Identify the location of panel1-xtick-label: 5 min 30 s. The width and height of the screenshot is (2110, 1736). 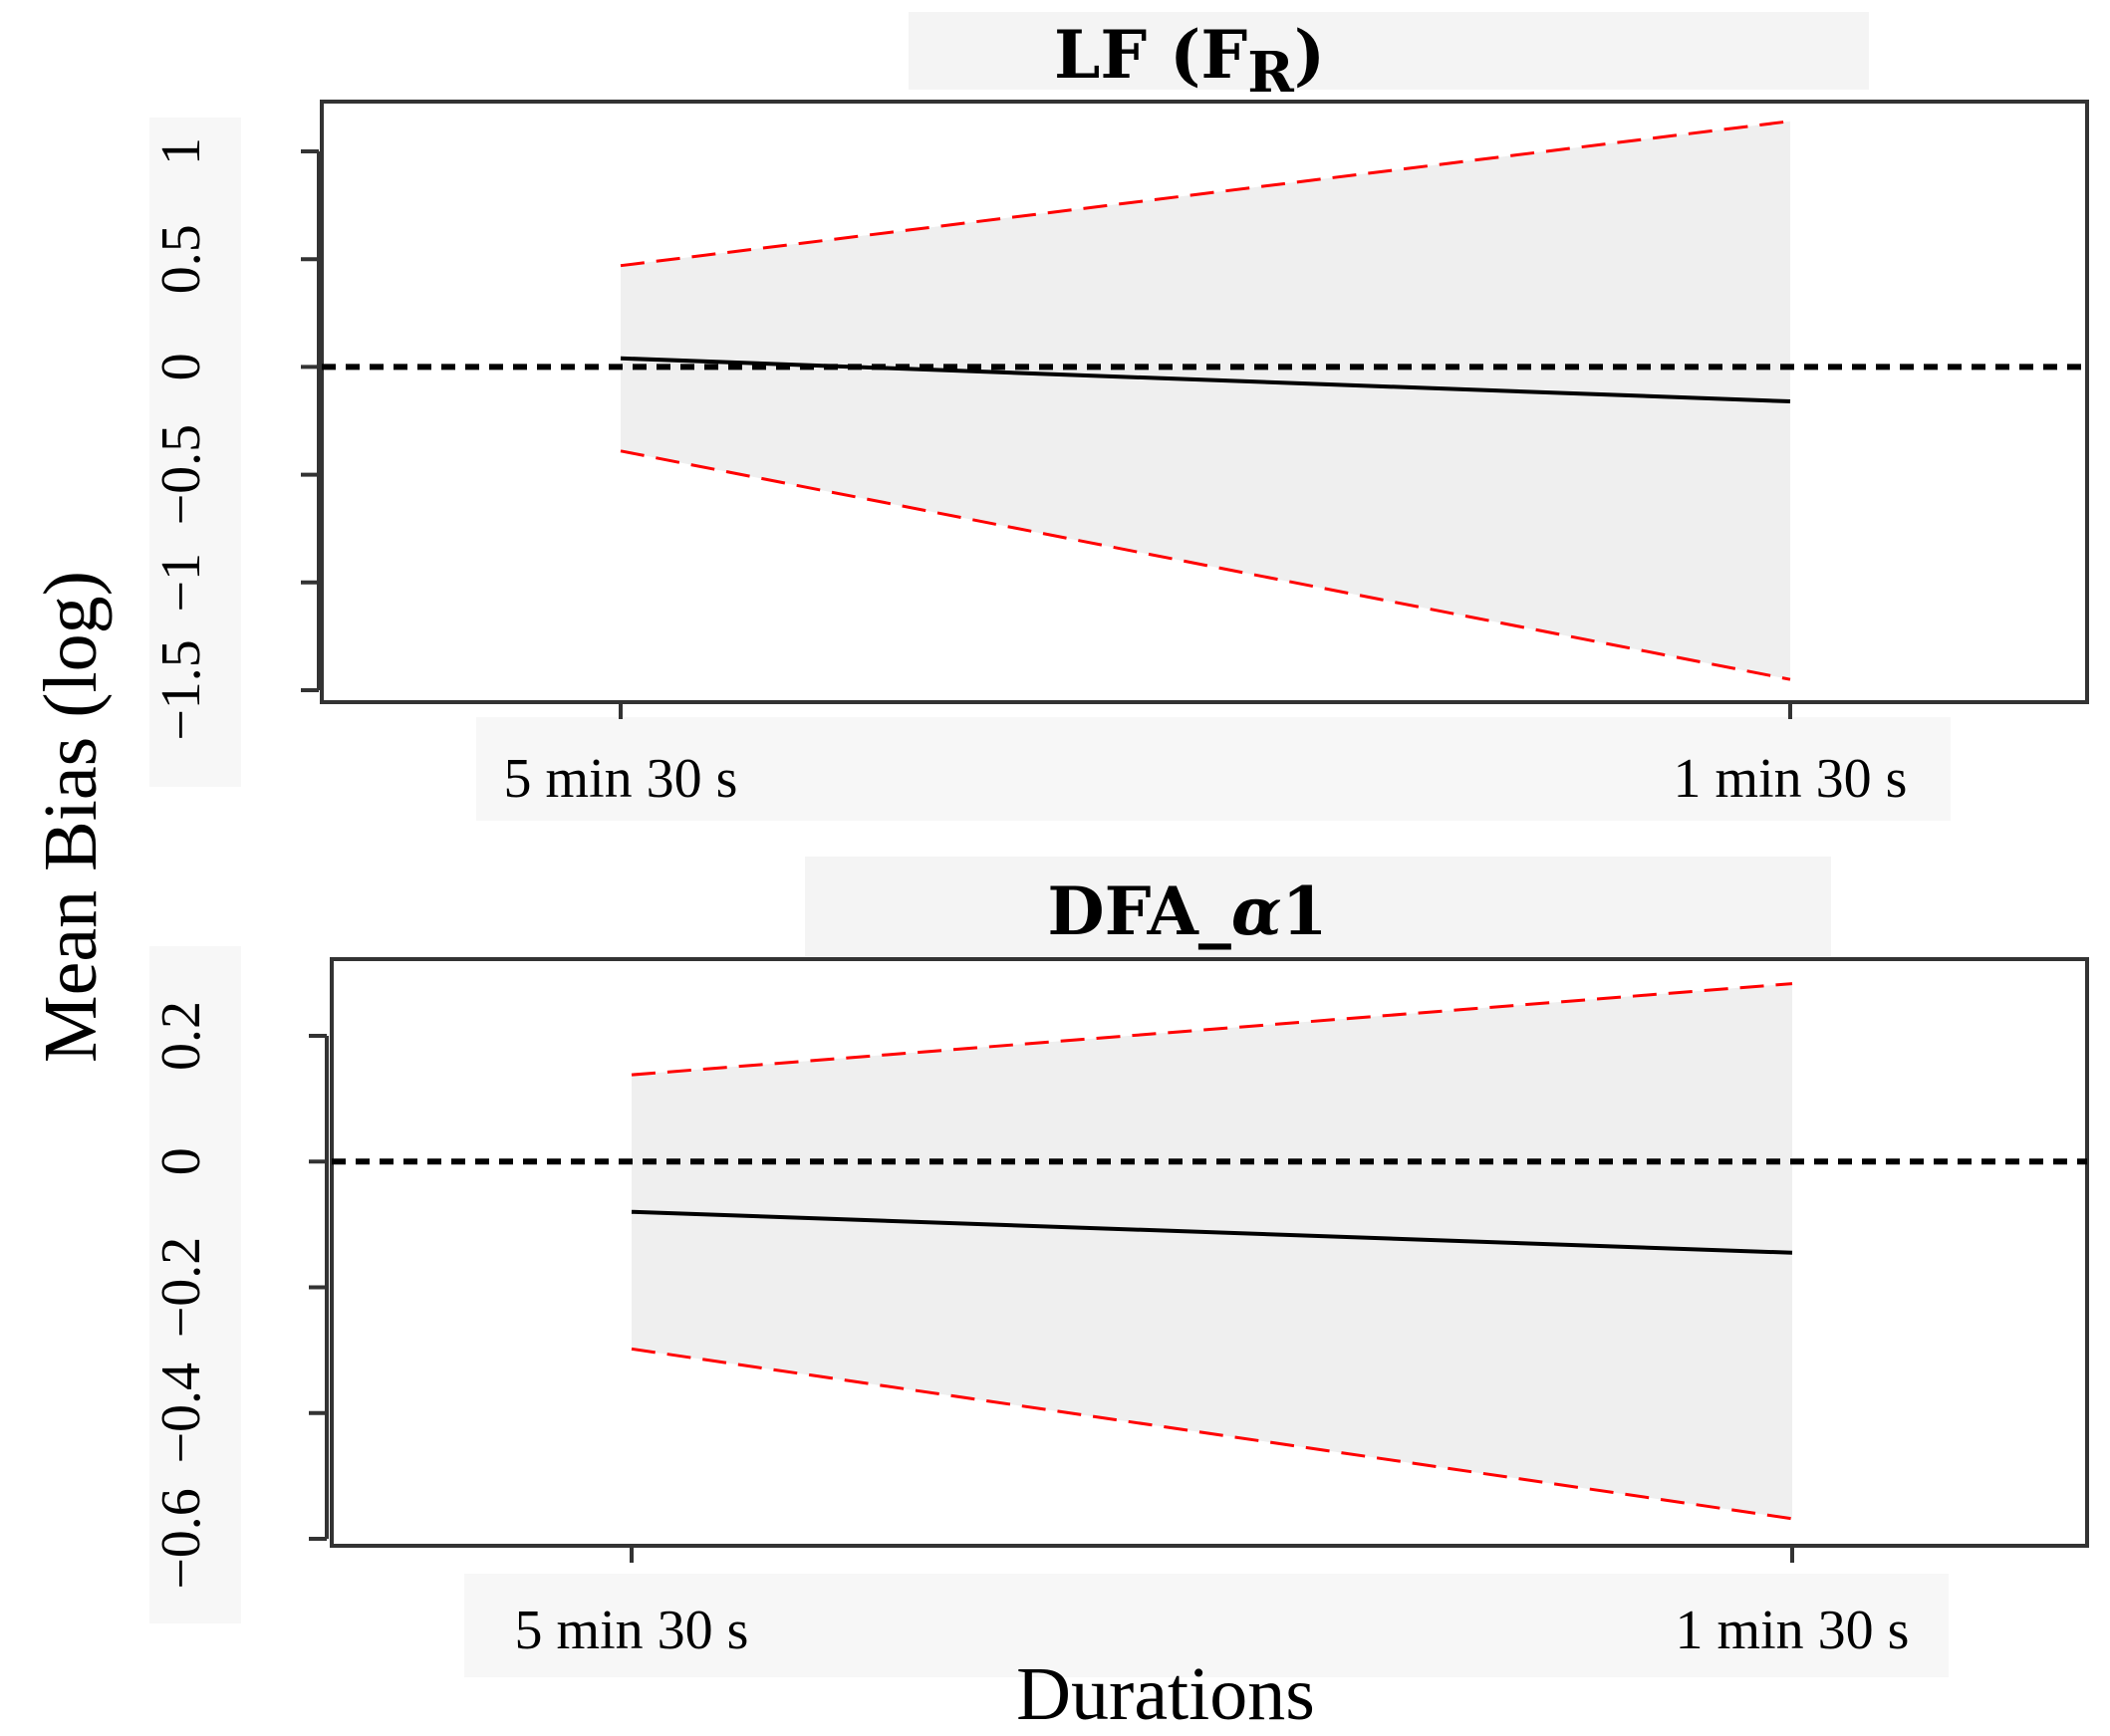
(621, 779).